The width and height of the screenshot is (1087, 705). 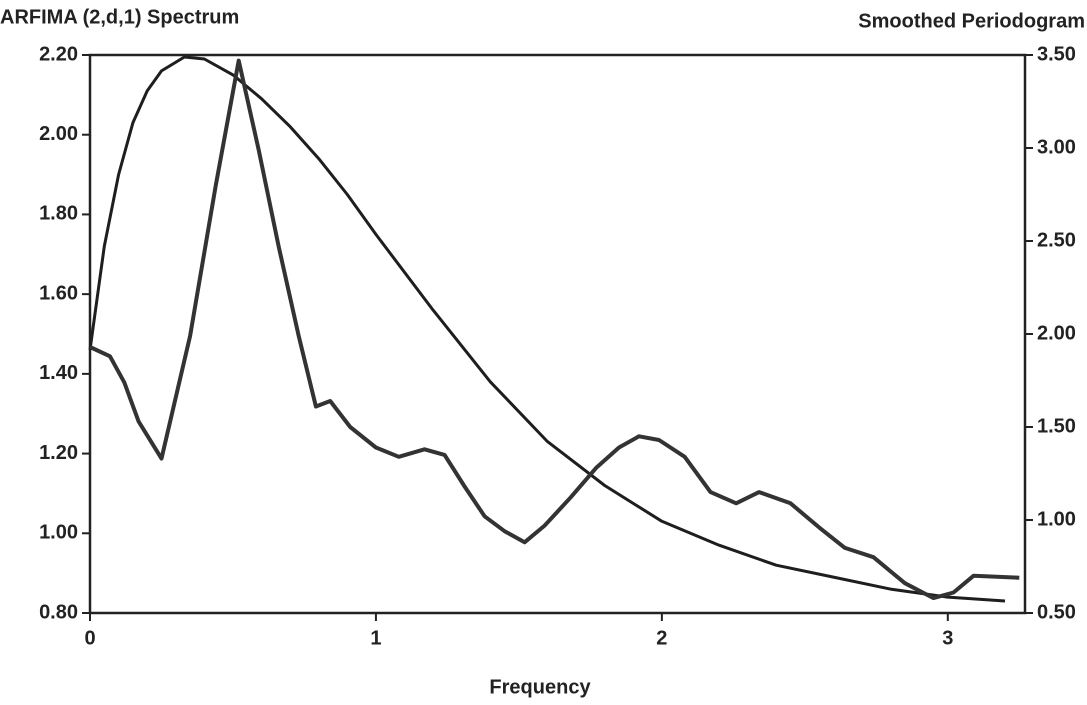 What do you see at coordinates (119, 17) in the screenshot?
I see `y-axis-title: ARFIMA (2,d,1) Spectrum` at bounding box center [119, 17].